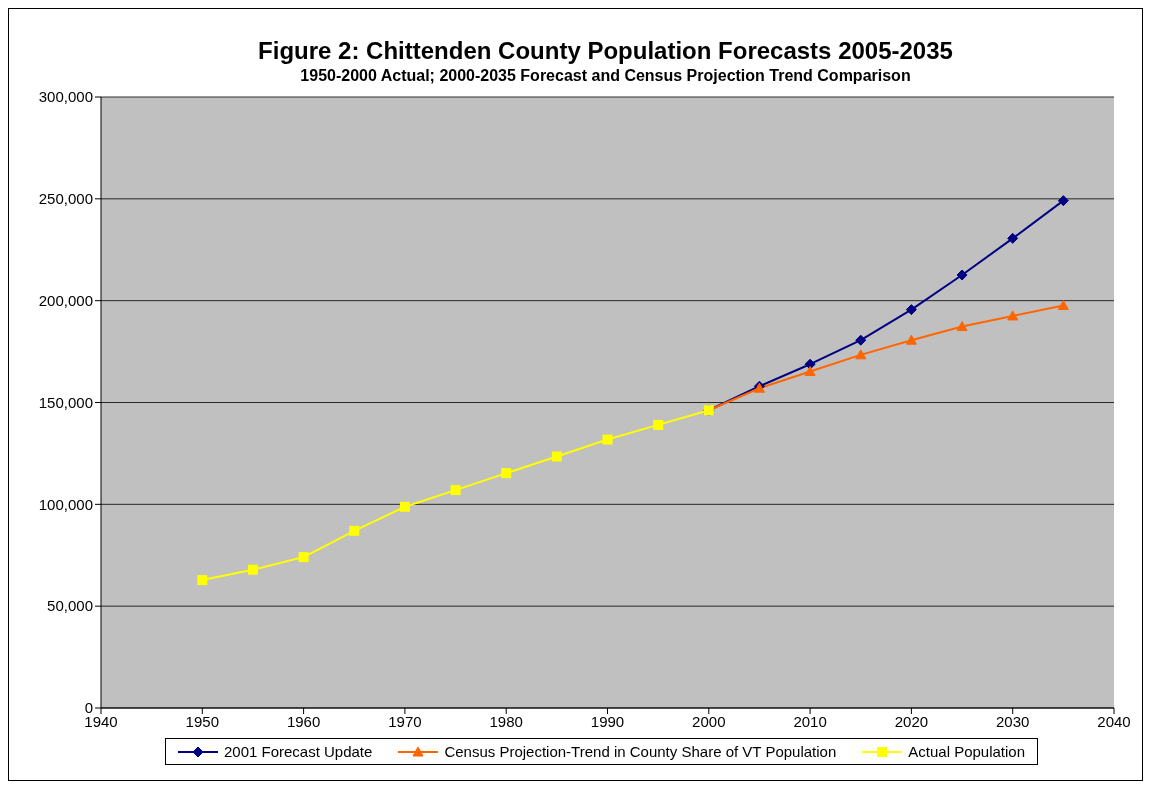 This screenshot has height=789, width=1151. I want to click on x-tick-label: 1970, so click(405, 721).